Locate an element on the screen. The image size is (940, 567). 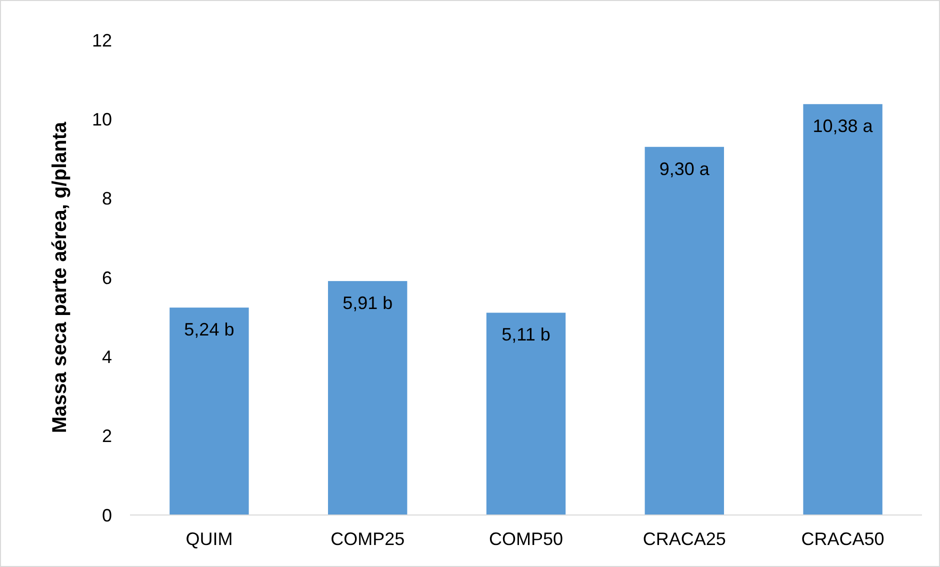
y-tick-label: 12 is located at coordinates (102, 40).